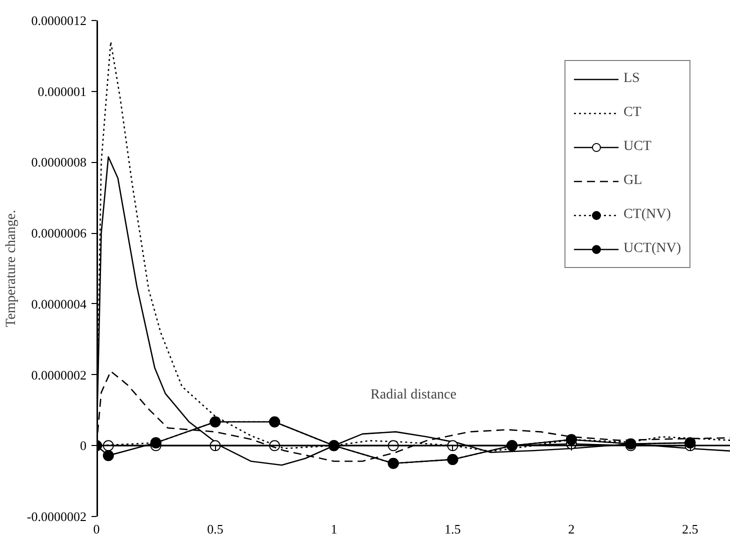  What do you see at coordinates (62, 91) in the screenshot?
I see `y-tick-label: 0.000001` at bounding box center [62, 91].